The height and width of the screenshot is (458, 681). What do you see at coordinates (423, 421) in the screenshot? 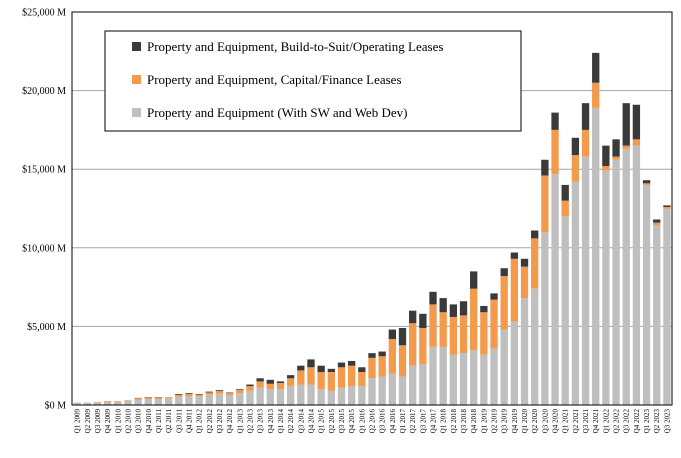
I see `x-tick-label: Q3 2017` at bounding box center [423, 421].